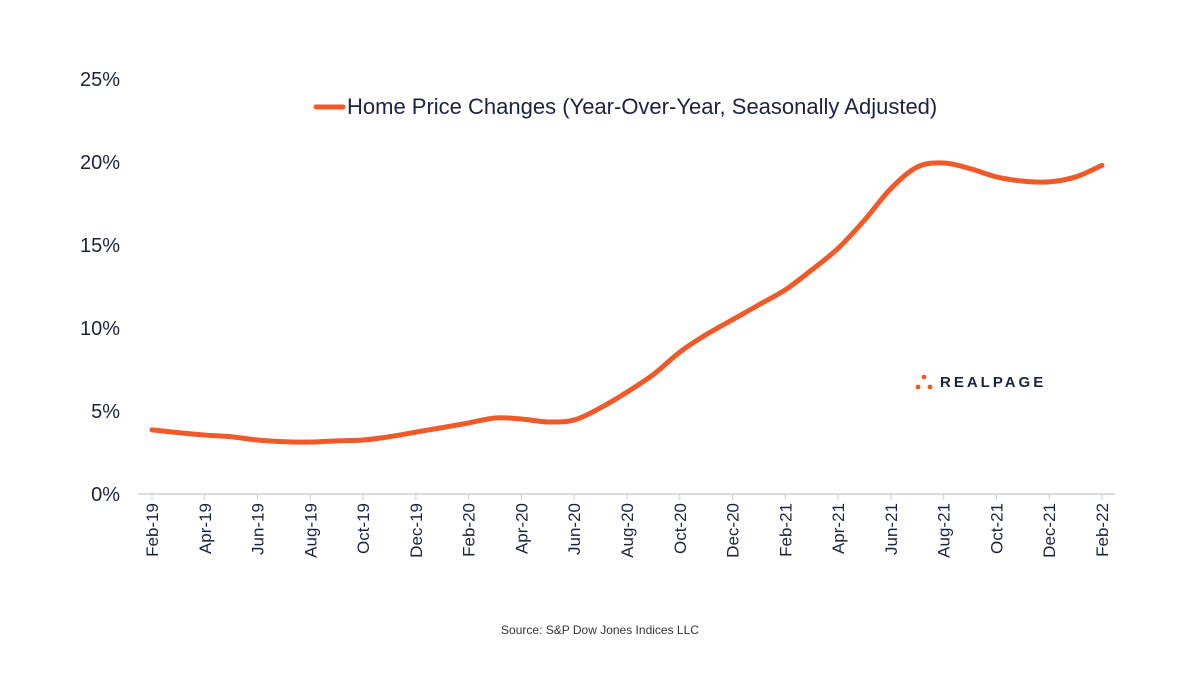 Image resolution: width=1200 pixels, height=676 pixels. I want to click on x-tick-label: Dec-19, so click(416, 530).